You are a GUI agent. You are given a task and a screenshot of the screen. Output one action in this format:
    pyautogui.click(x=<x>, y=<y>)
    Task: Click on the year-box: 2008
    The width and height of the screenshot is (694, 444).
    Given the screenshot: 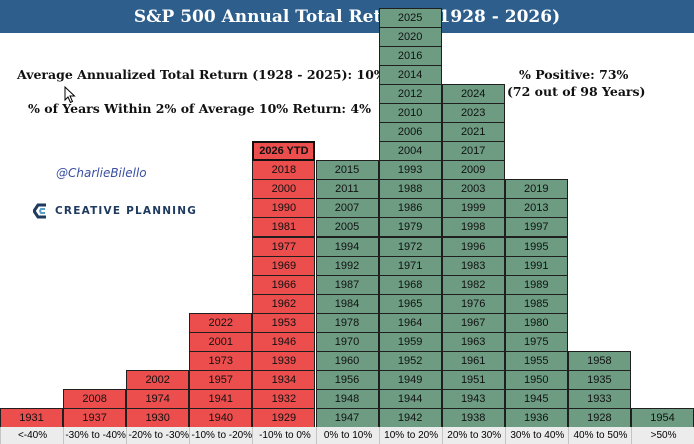 What is the action you would take?
    pyautogui.click(x=95, y=398)
    